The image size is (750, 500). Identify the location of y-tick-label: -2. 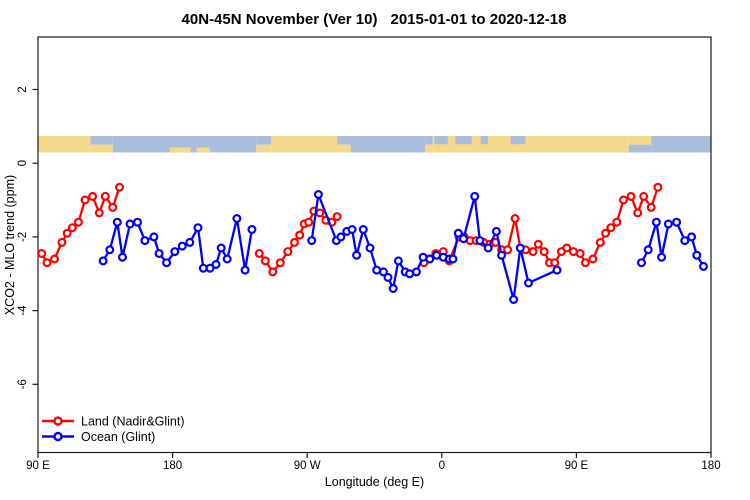
(23, 237).